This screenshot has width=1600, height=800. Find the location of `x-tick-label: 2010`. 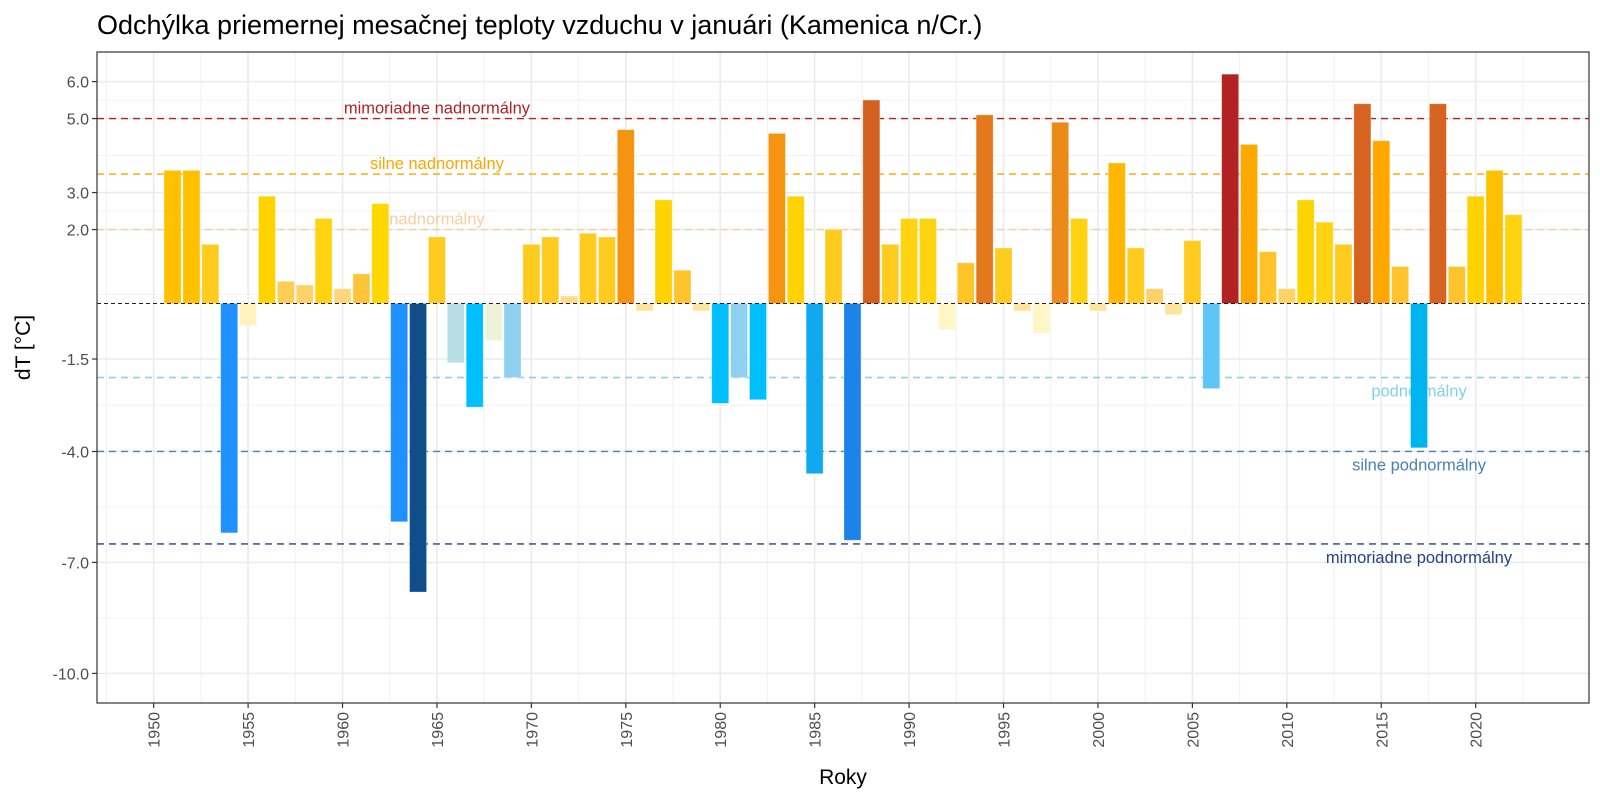

x-tick-label: 2010 is located at coordinates (1288, 730).